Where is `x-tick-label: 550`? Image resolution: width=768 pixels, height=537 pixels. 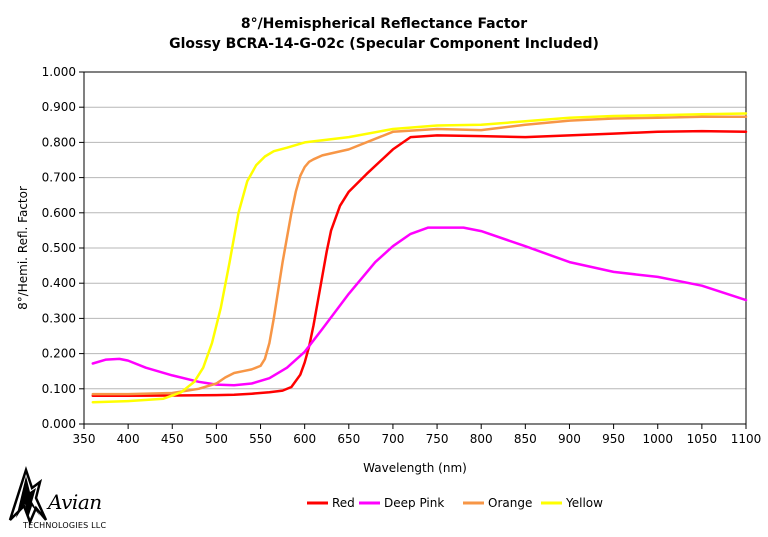
x-tick-label: 550 is located at coordinates (260, 439).